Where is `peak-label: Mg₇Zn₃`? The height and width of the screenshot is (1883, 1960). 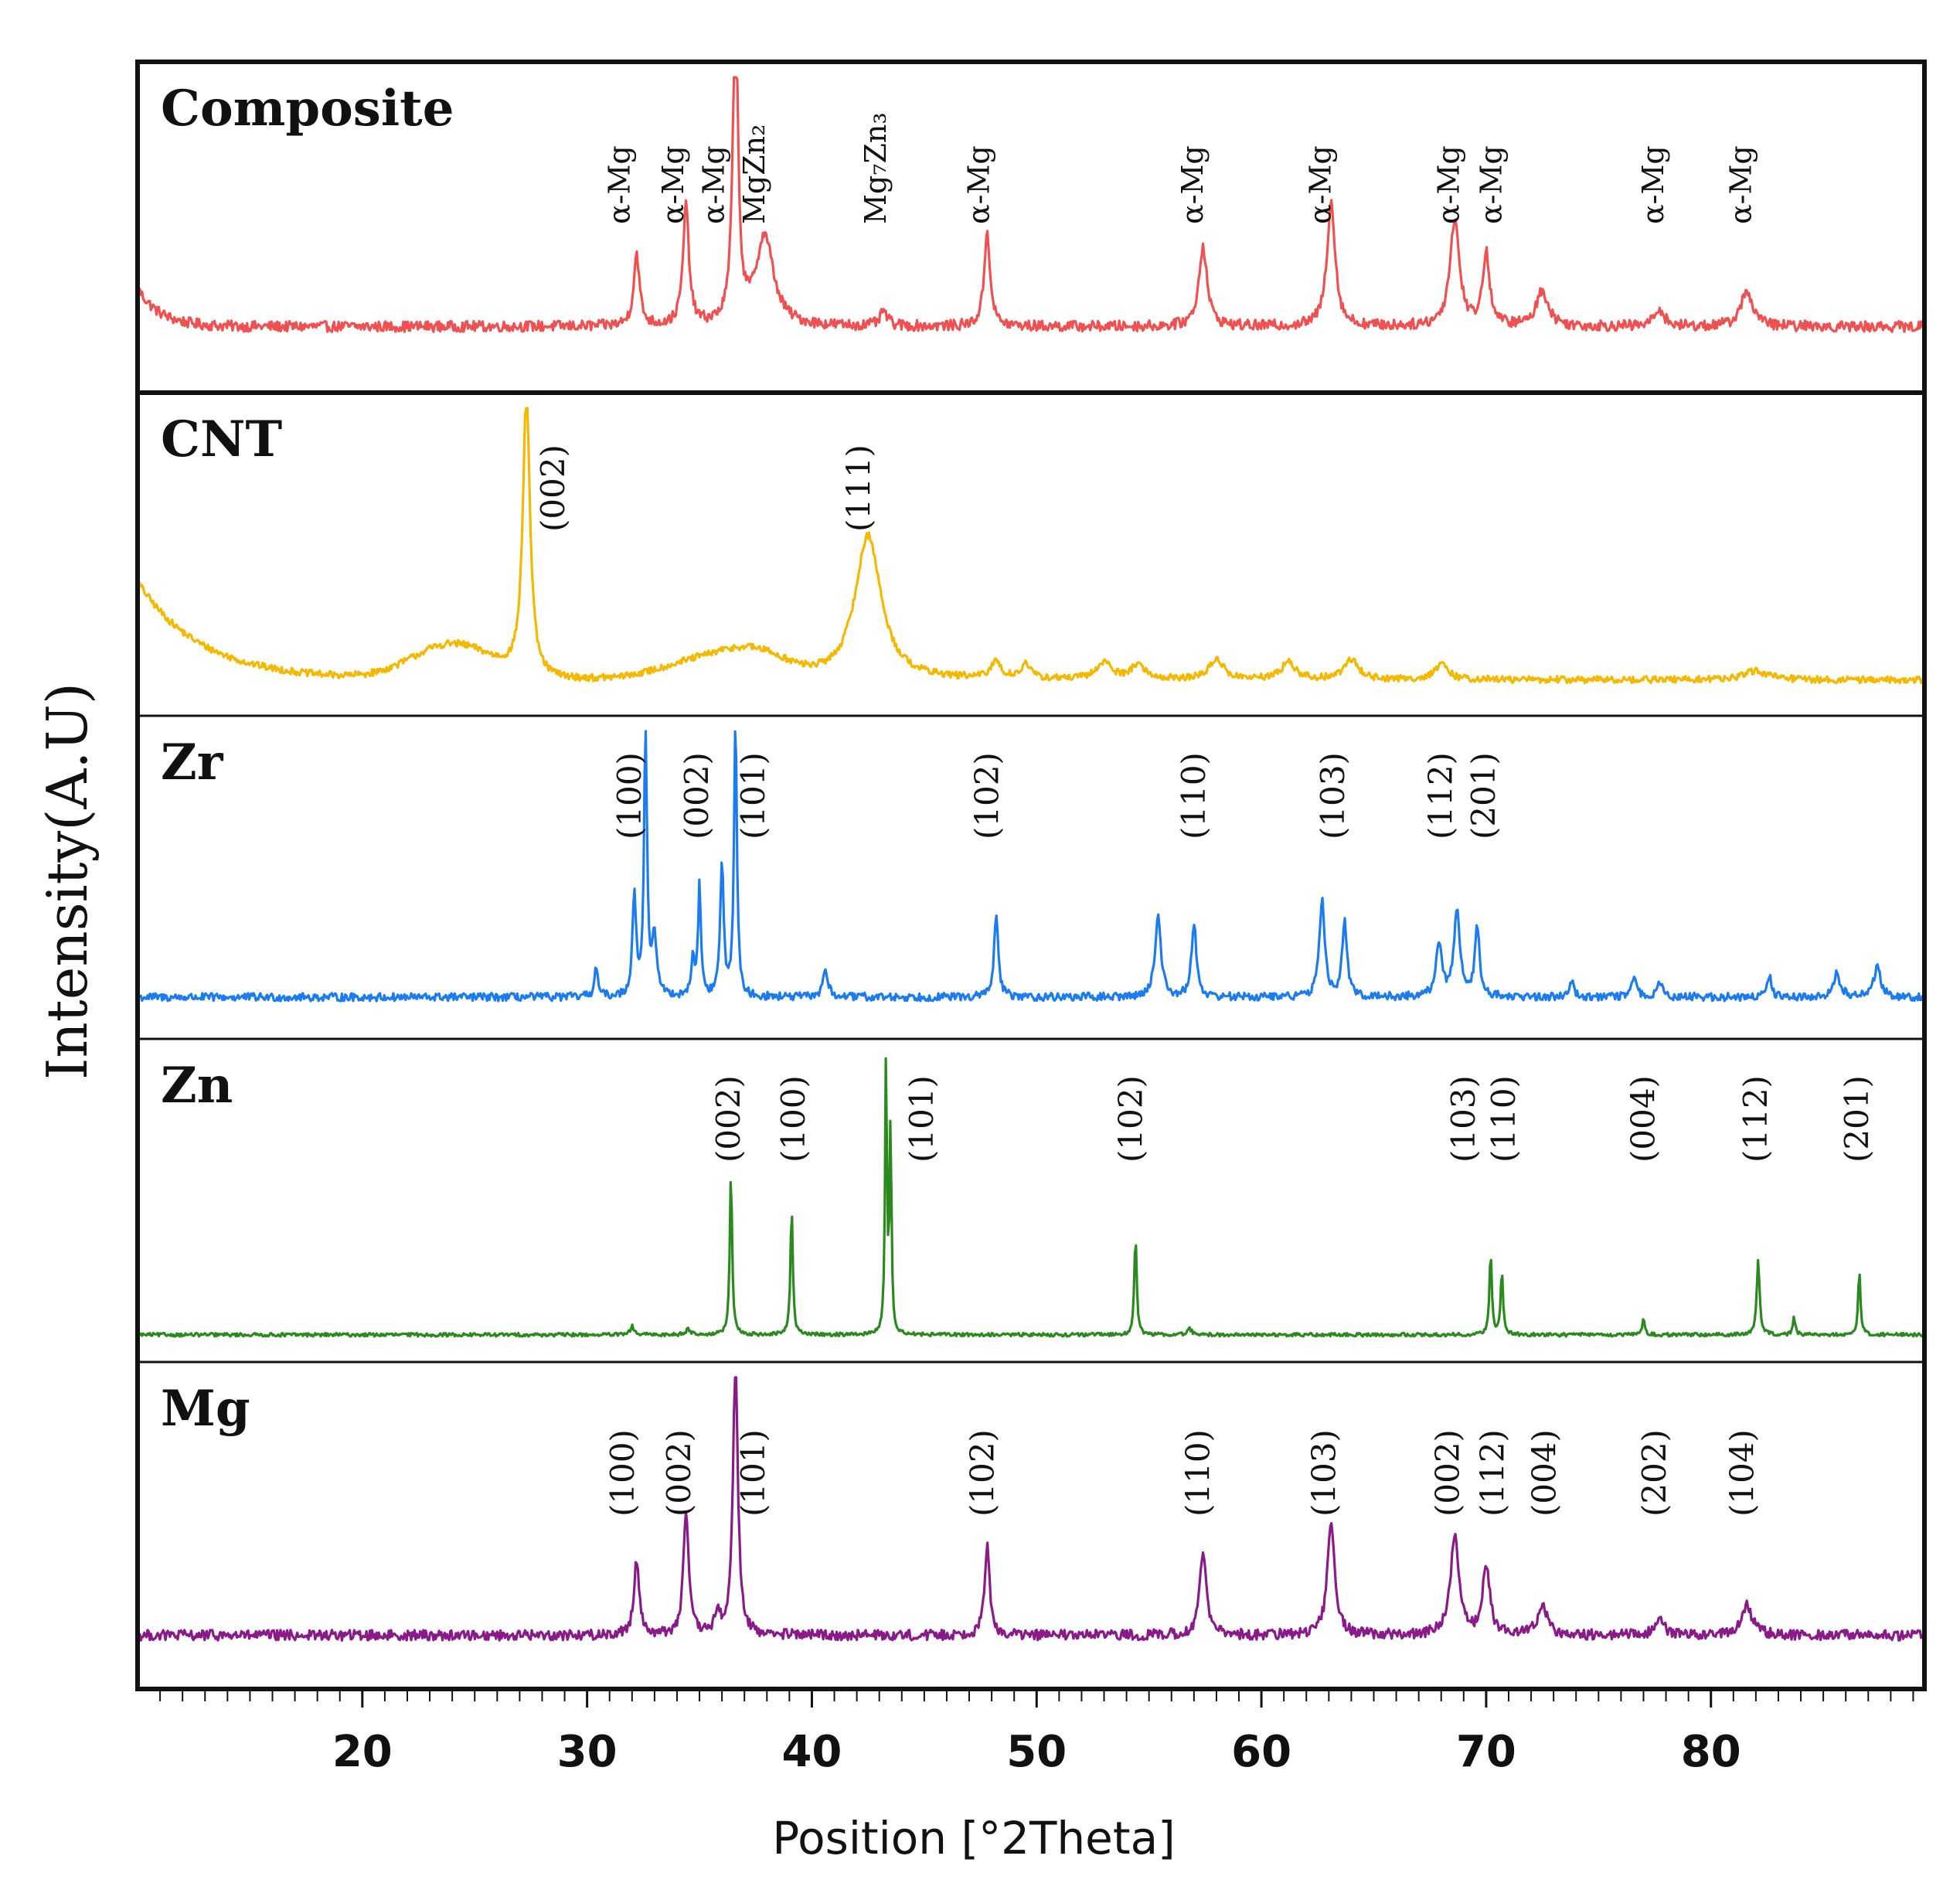 peak-label: Mg₇Zn₃ is located at coordinates (876, 168).